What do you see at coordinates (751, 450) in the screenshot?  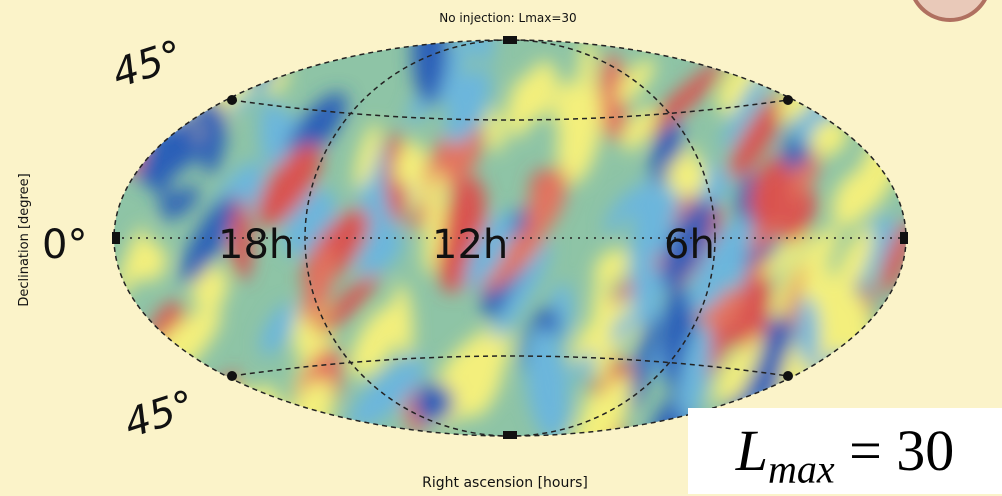 I see `lmax-symbol: L` at bounding box center [751, 450].